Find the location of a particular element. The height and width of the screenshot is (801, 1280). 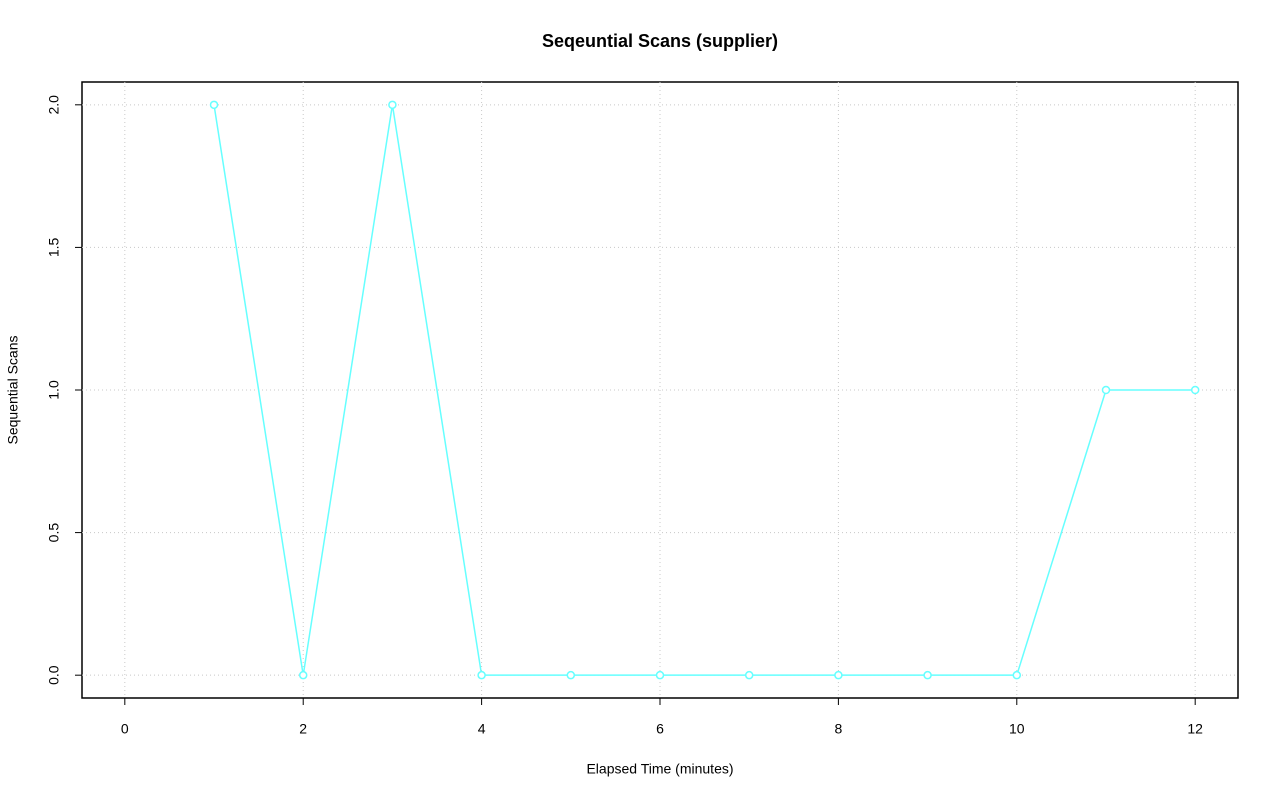

y-tick-label: 0.5 is located at coordinates (54, 533).